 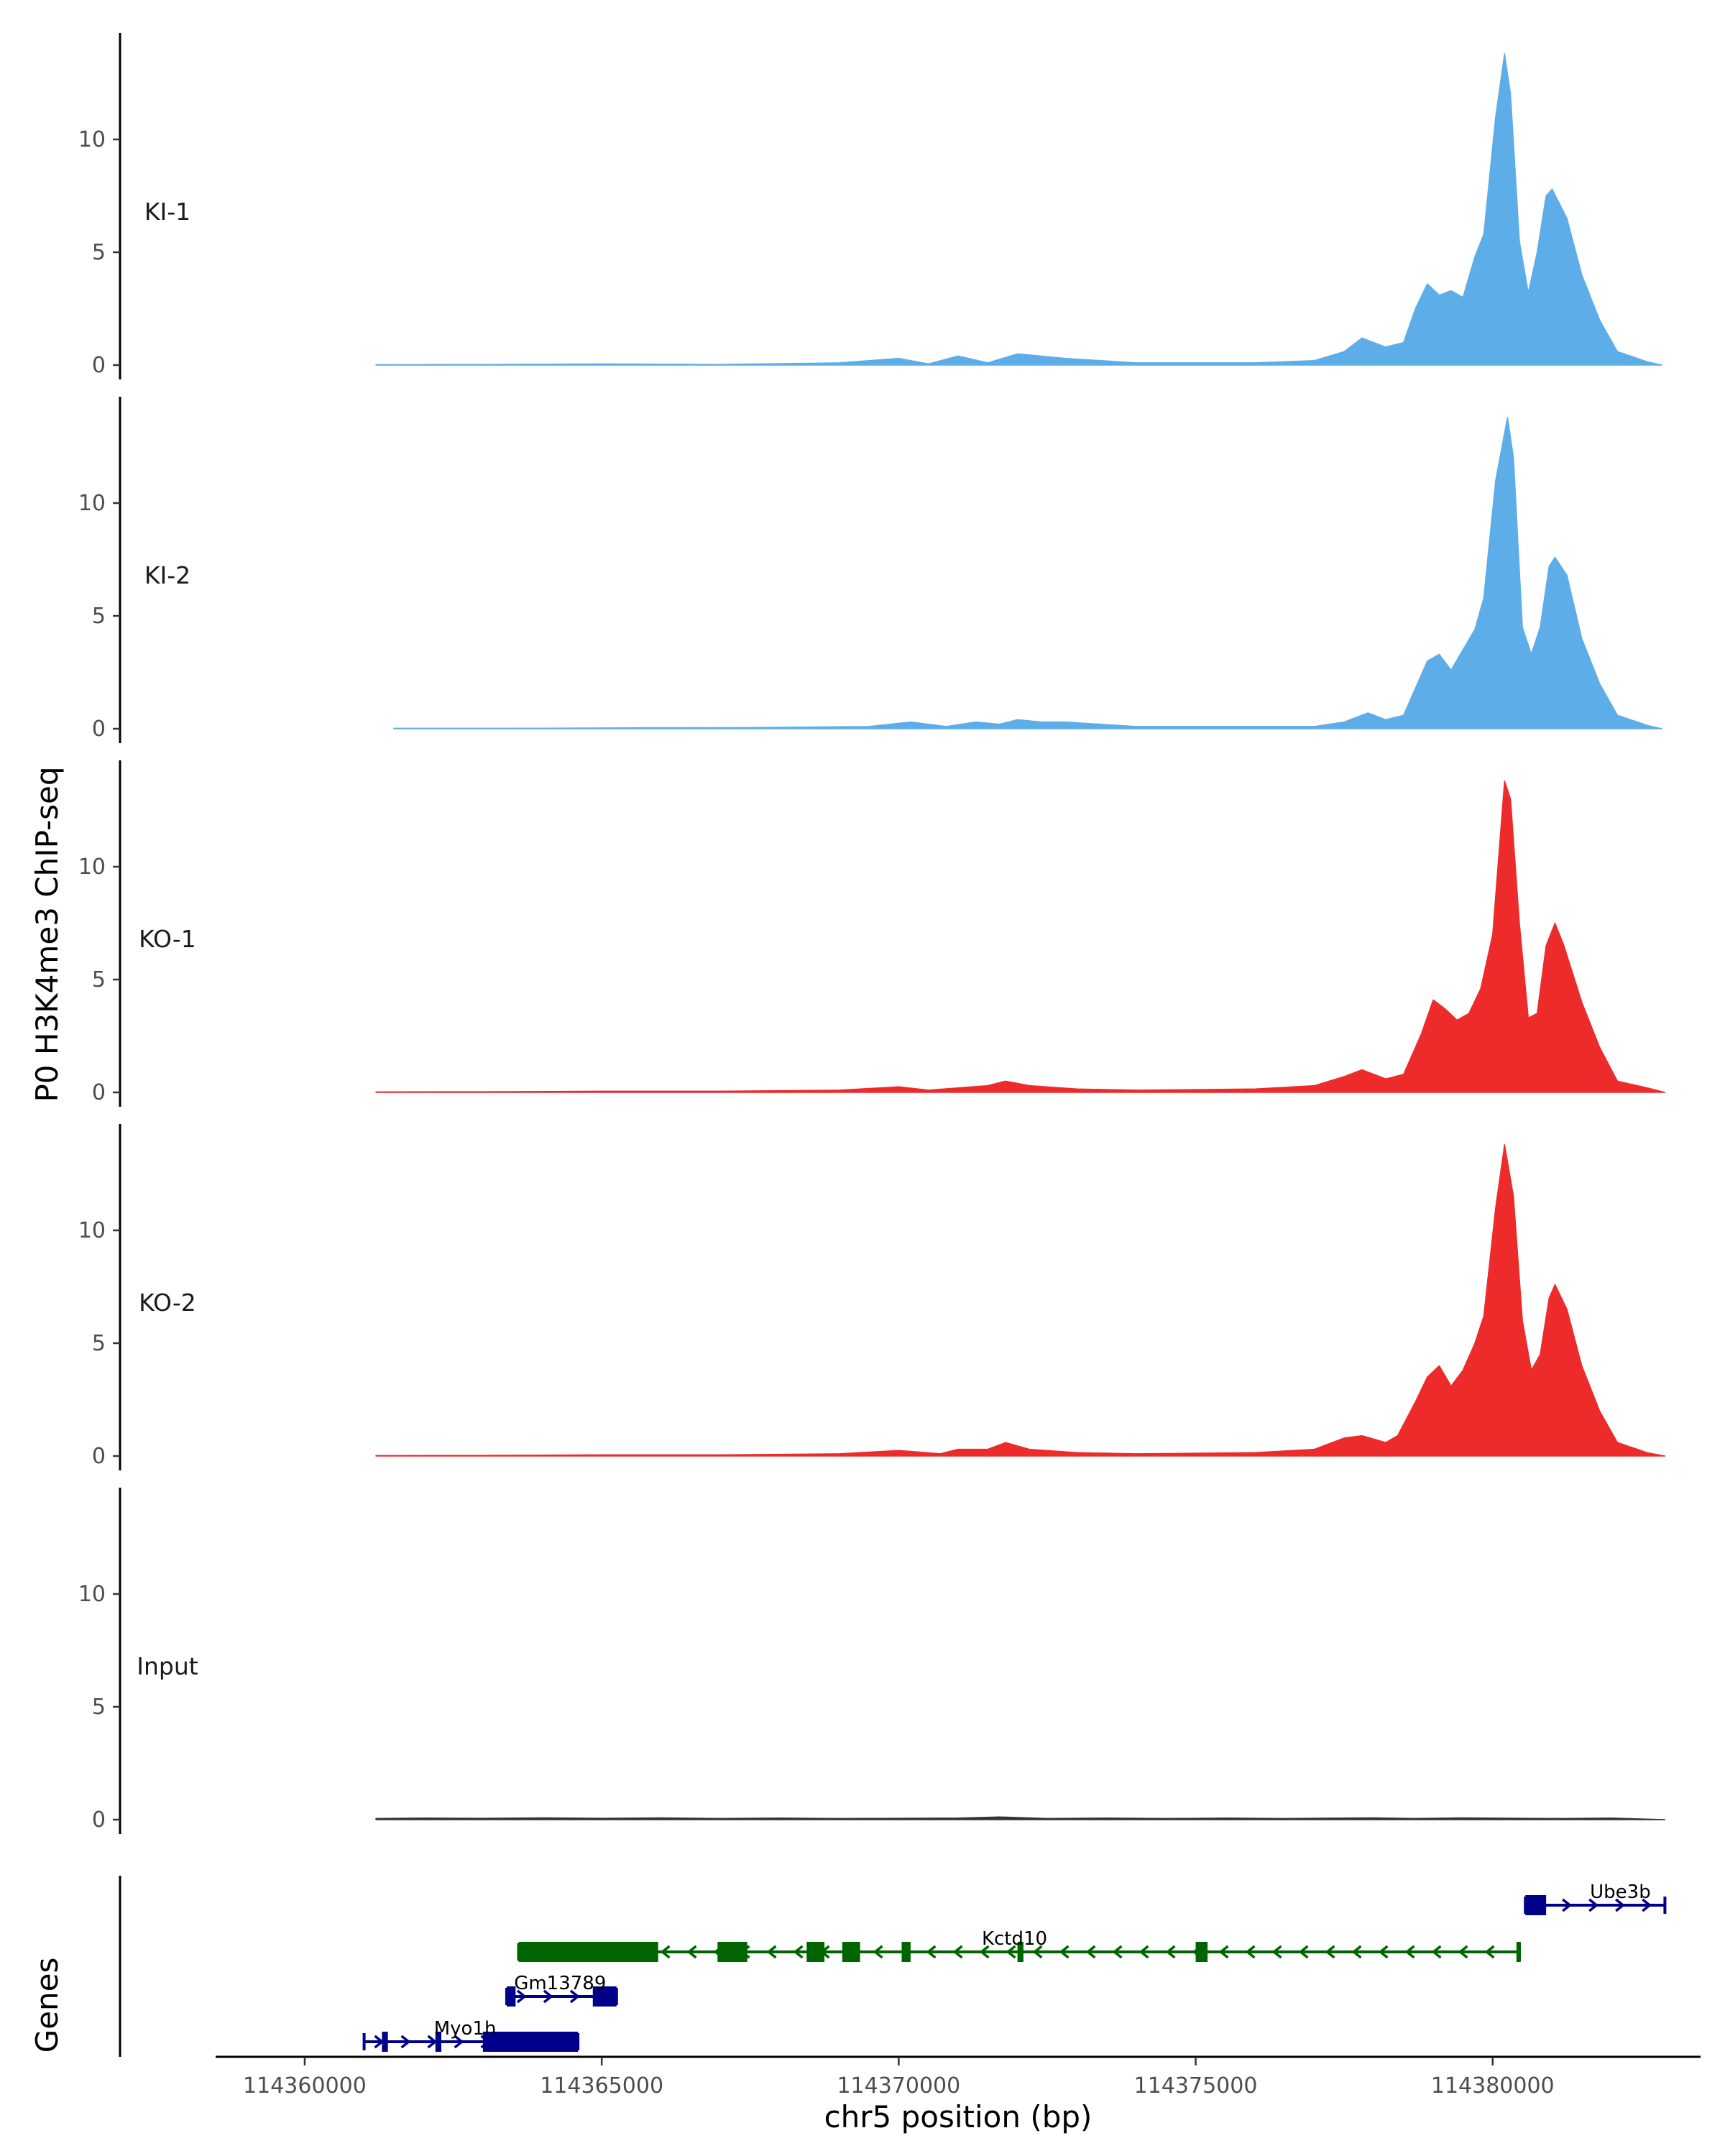 I want to click on x-tick-label: 114360000, so click(x=305, y=2086).